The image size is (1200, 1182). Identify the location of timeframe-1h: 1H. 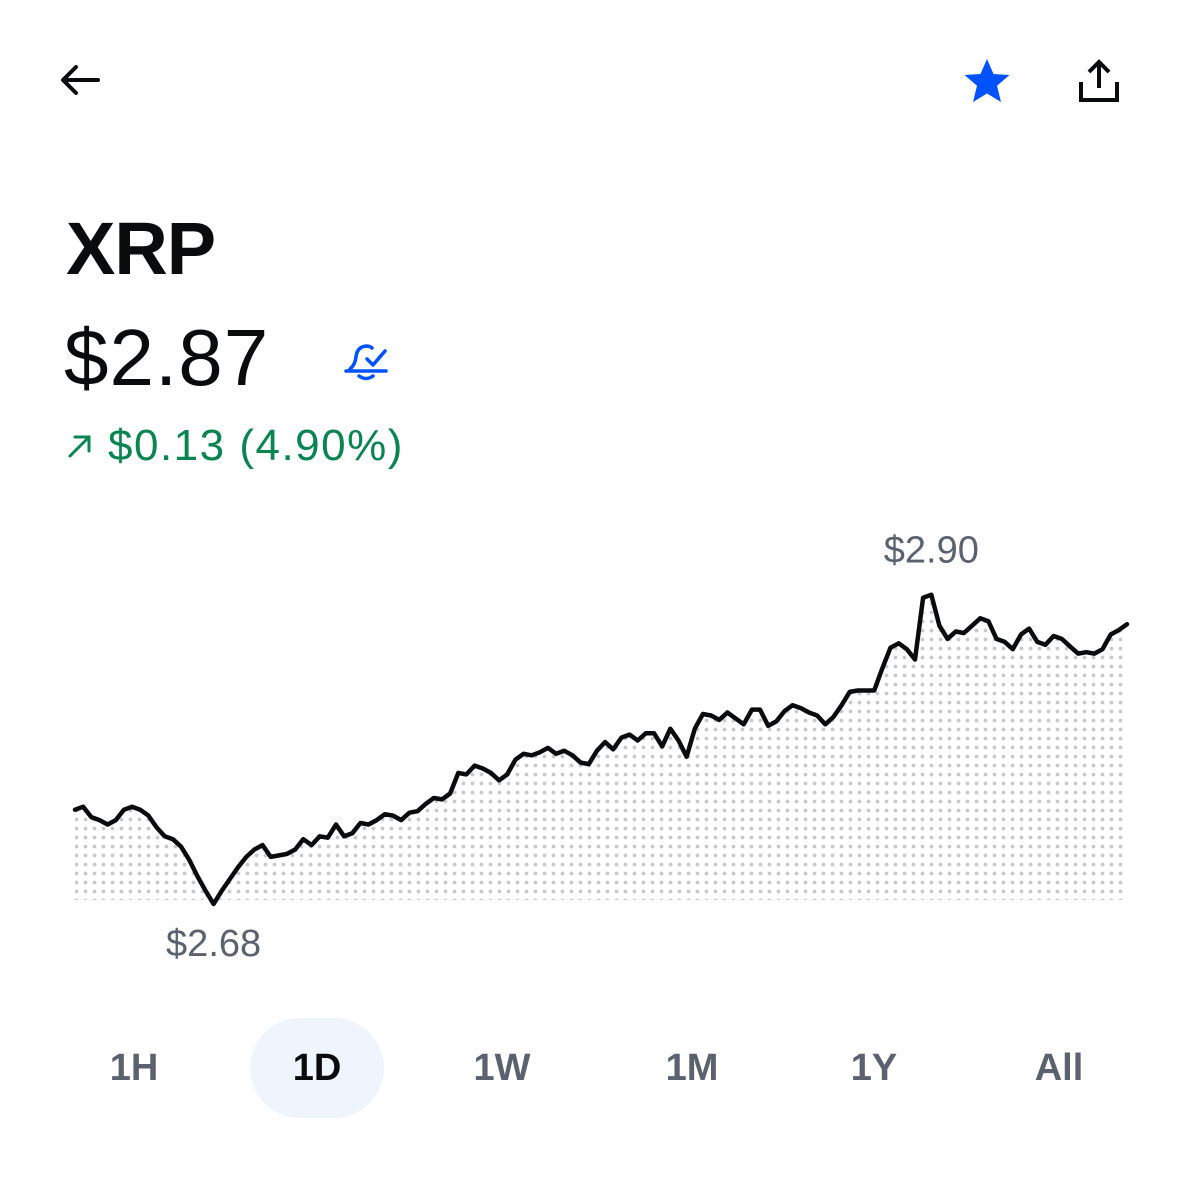
(134, 1067).